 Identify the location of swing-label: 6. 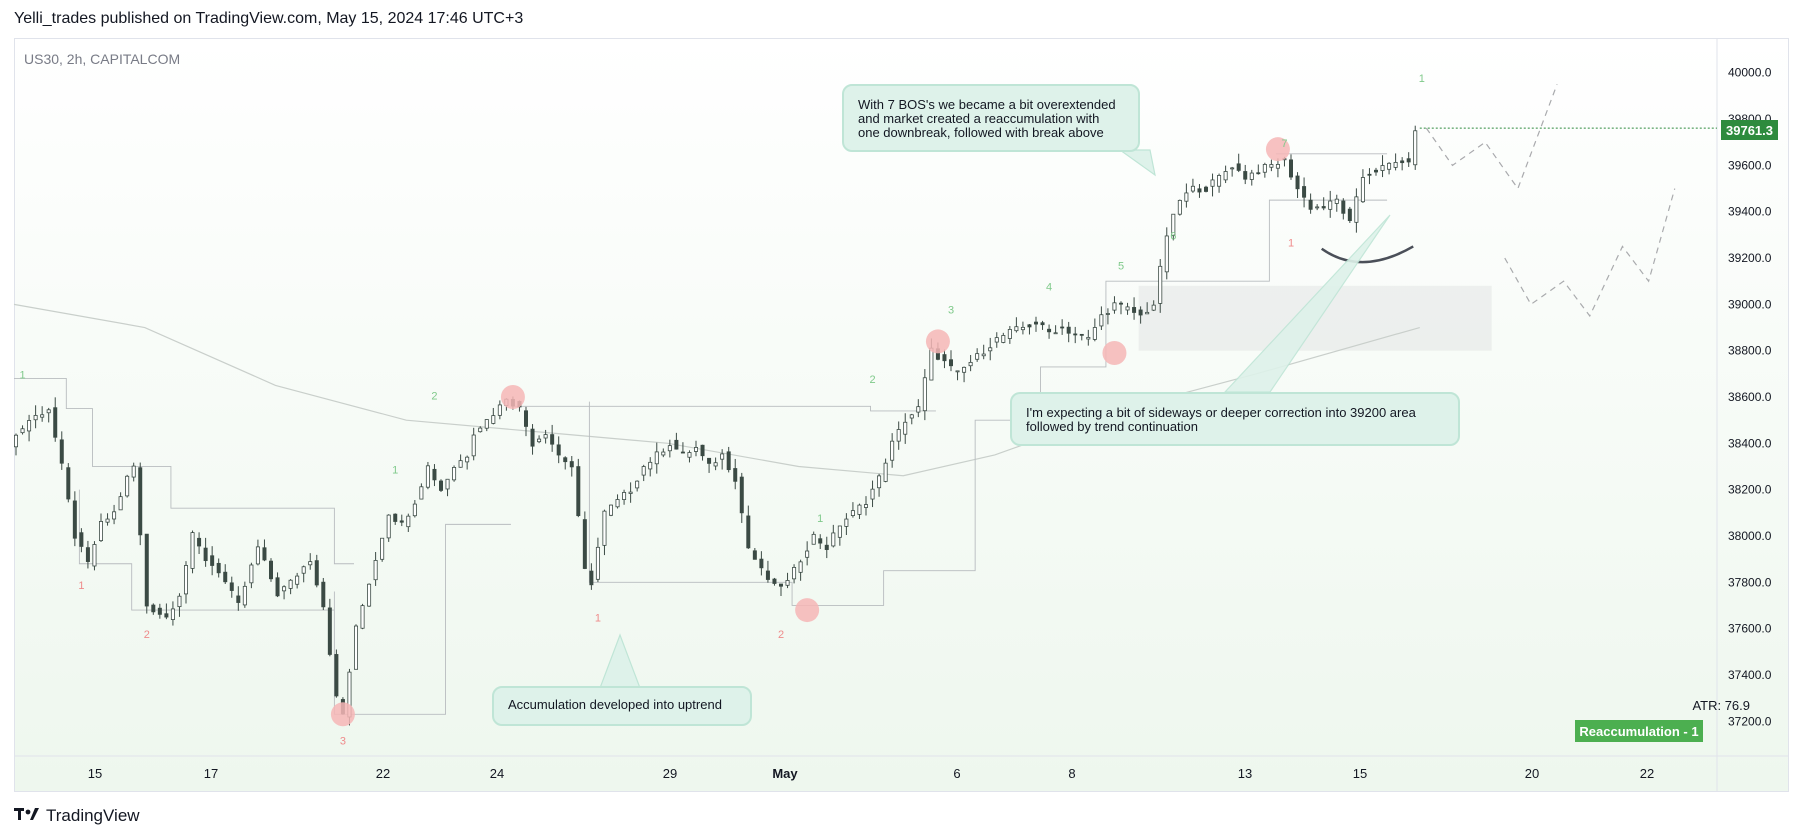
(1173, 237).